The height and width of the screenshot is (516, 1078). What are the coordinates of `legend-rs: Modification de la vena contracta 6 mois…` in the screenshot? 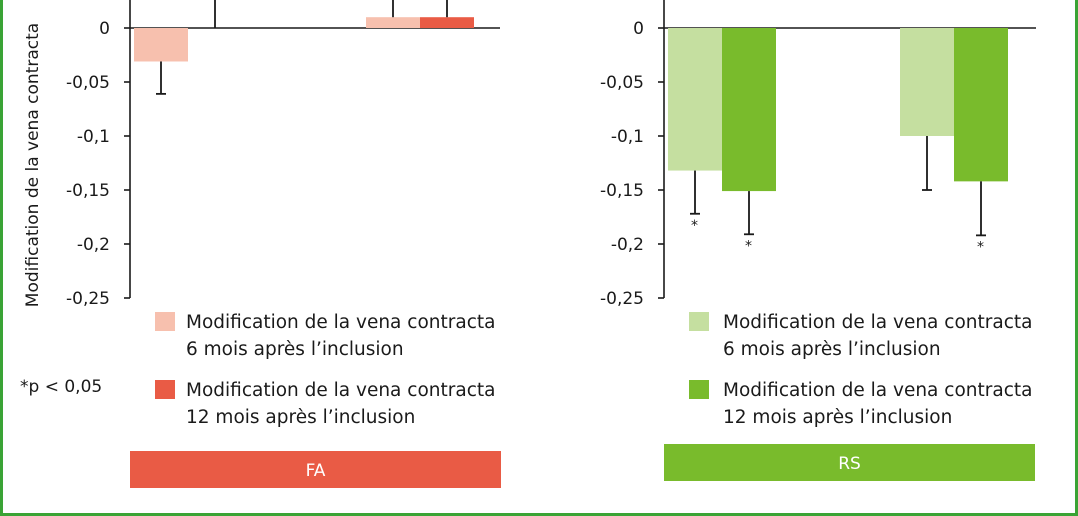 It's located at (860, 370).